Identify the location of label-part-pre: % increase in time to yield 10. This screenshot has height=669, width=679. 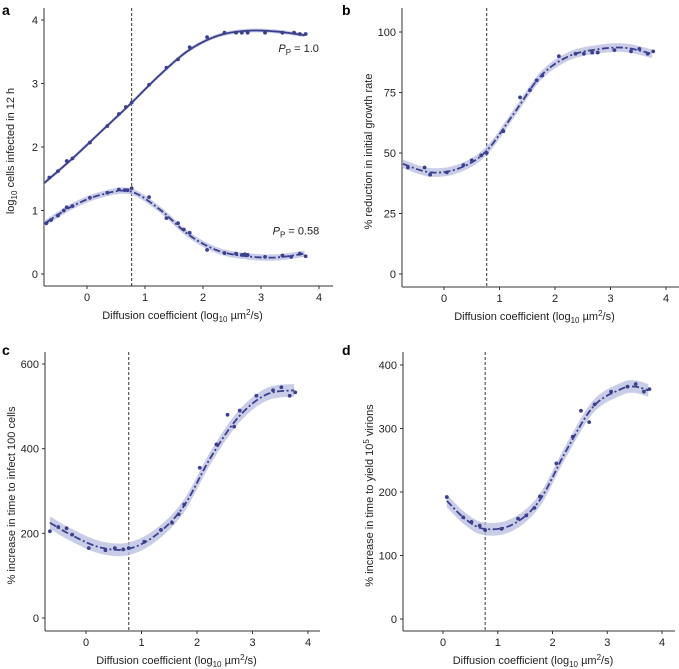
(370, 515).